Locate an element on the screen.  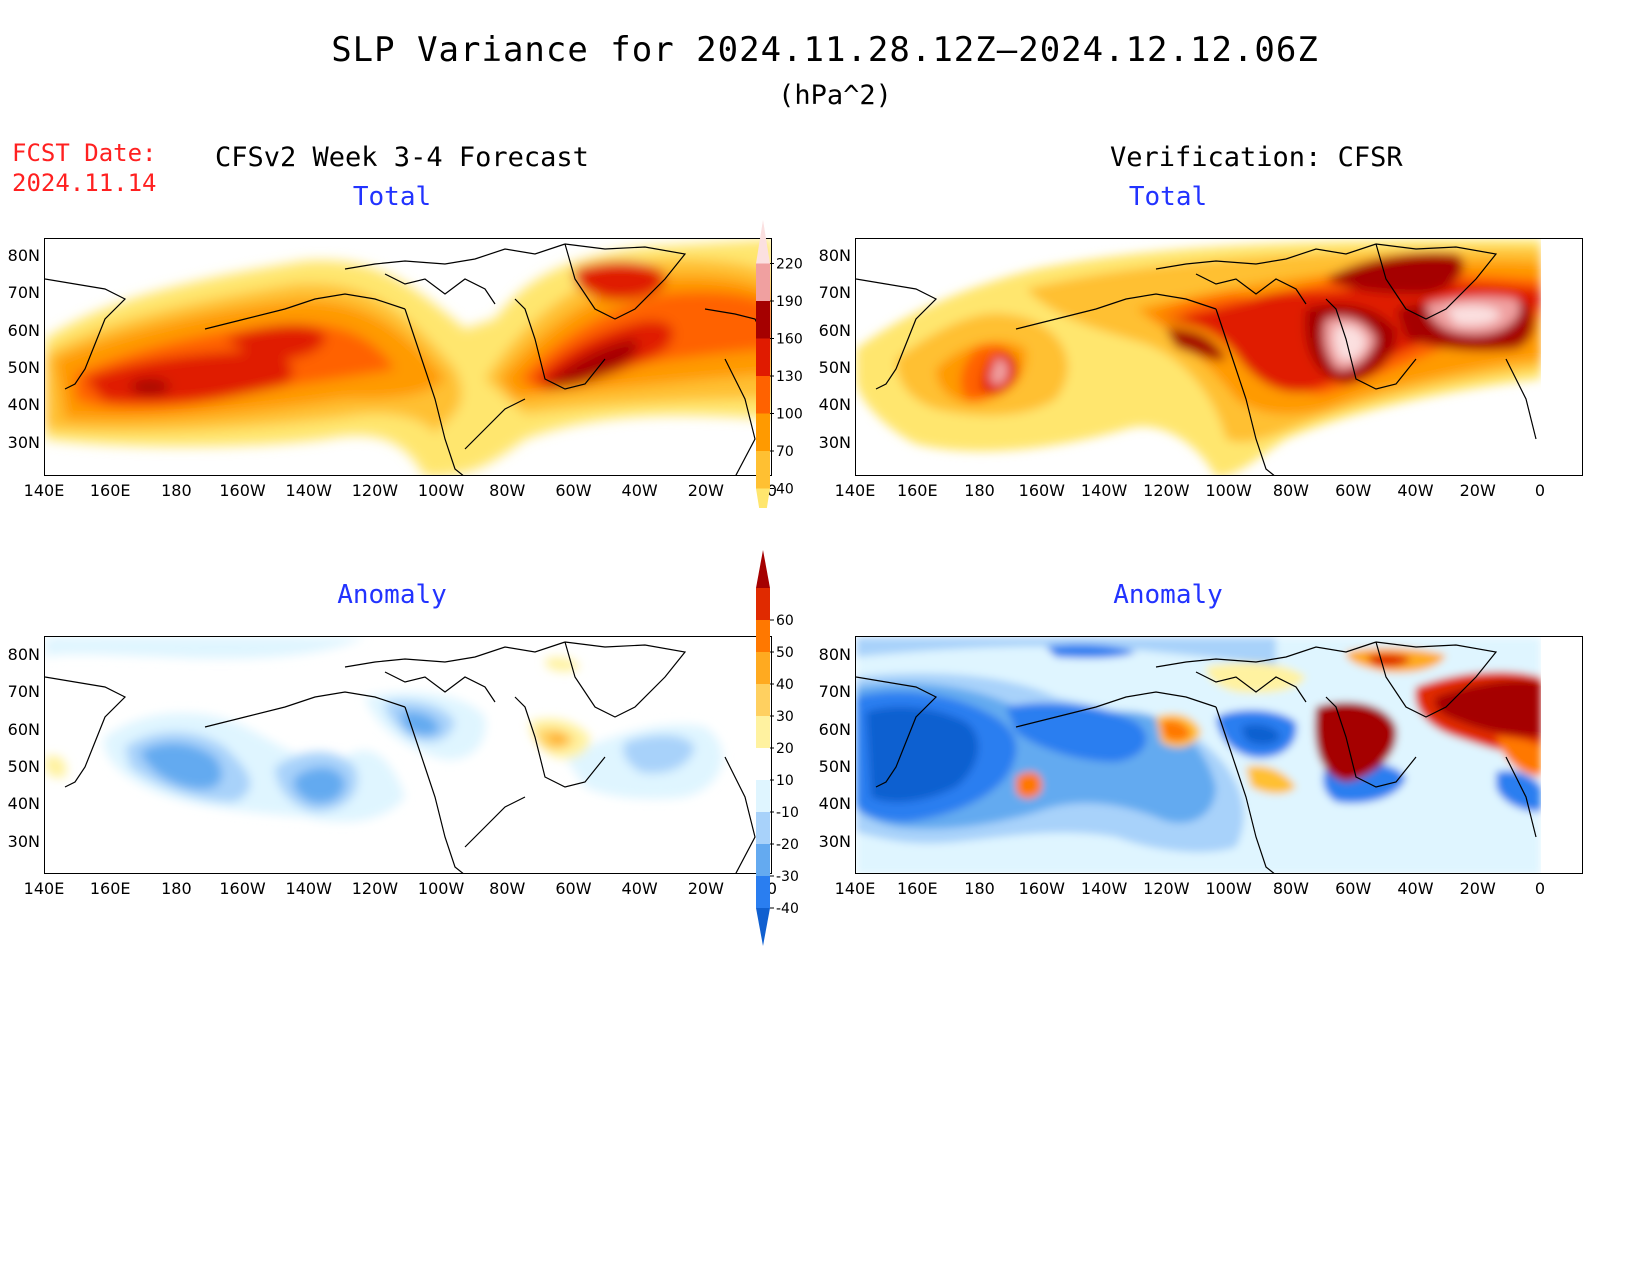
forecast-anomaly-field is located at coordinates (384, 729).